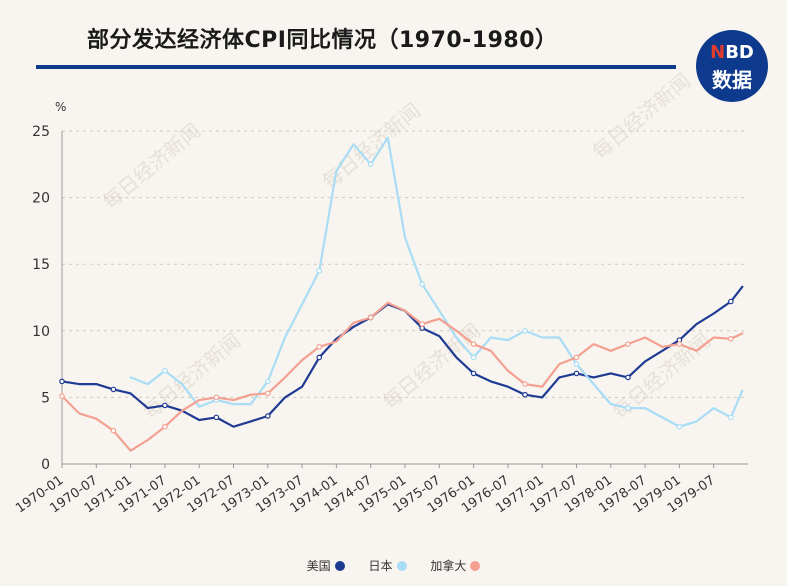  I want to click on logo-text-bottom: 数据, so click(732, 80).